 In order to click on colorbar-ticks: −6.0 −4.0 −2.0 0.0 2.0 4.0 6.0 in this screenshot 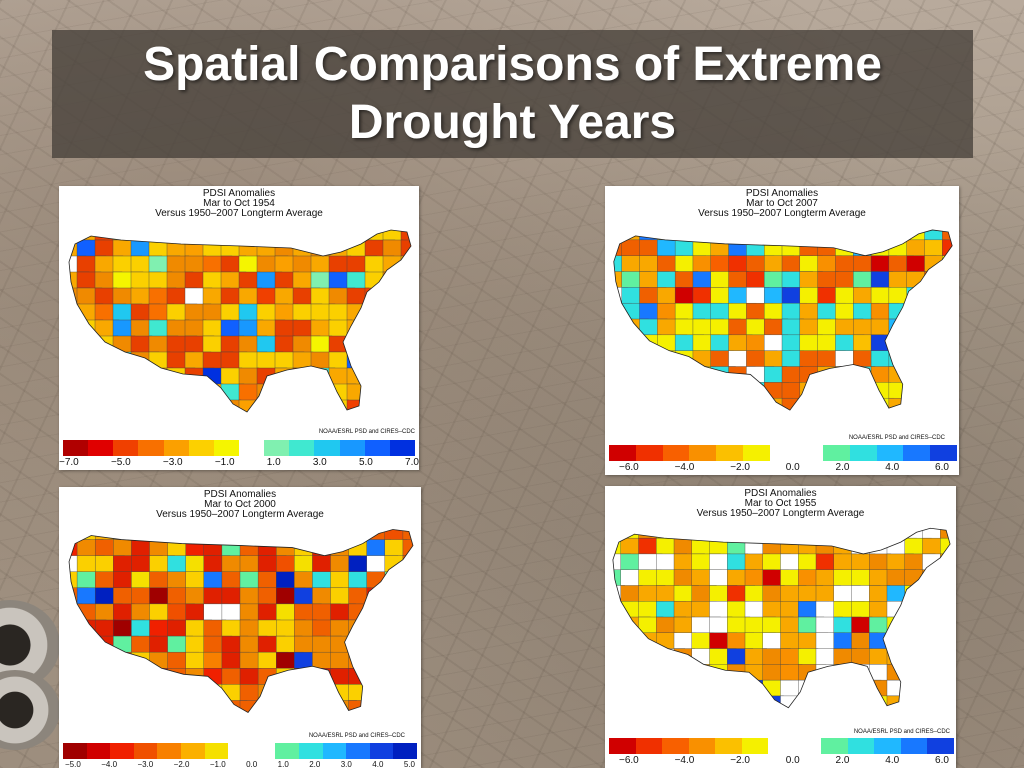, I will do `click(784, 760)`.